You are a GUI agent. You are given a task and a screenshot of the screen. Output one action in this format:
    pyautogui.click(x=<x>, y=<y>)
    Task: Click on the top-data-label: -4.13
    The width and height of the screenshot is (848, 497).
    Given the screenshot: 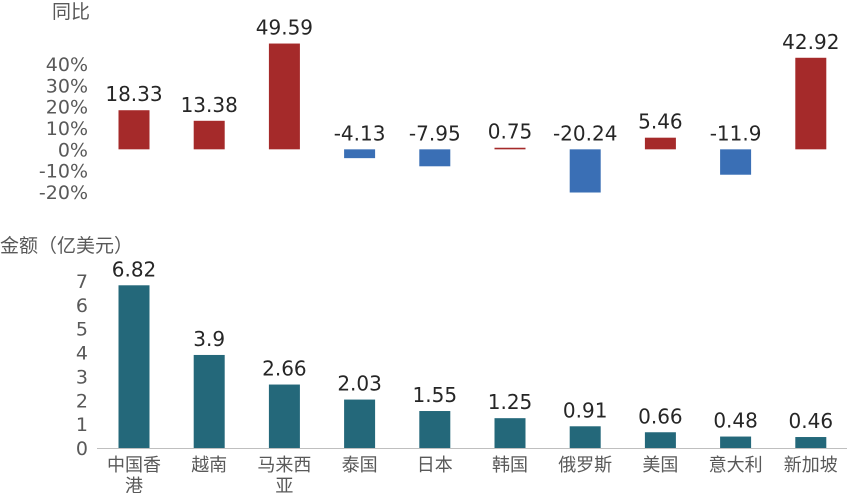 What is the action you would take?
    pyautogui.click(x=360, y=133)
    